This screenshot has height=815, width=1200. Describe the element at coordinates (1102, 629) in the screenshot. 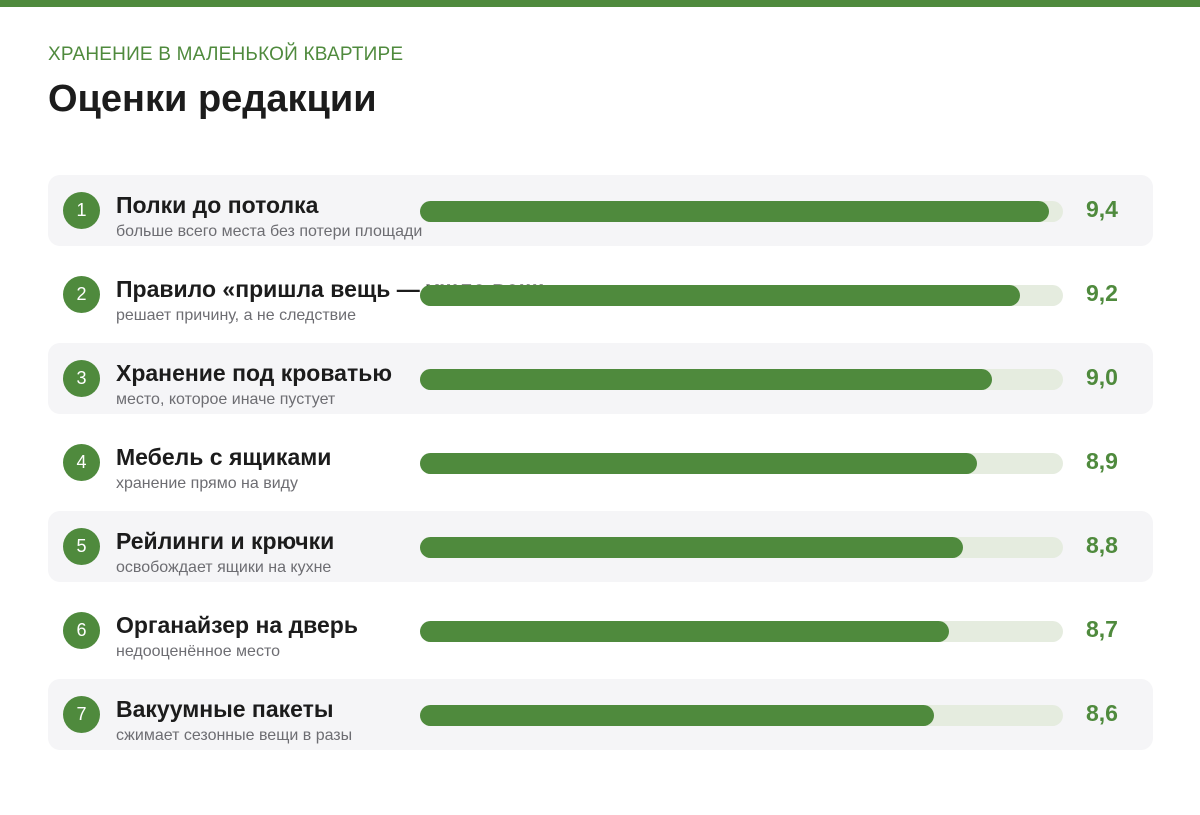

I see `score-value: 8,7` at that location.